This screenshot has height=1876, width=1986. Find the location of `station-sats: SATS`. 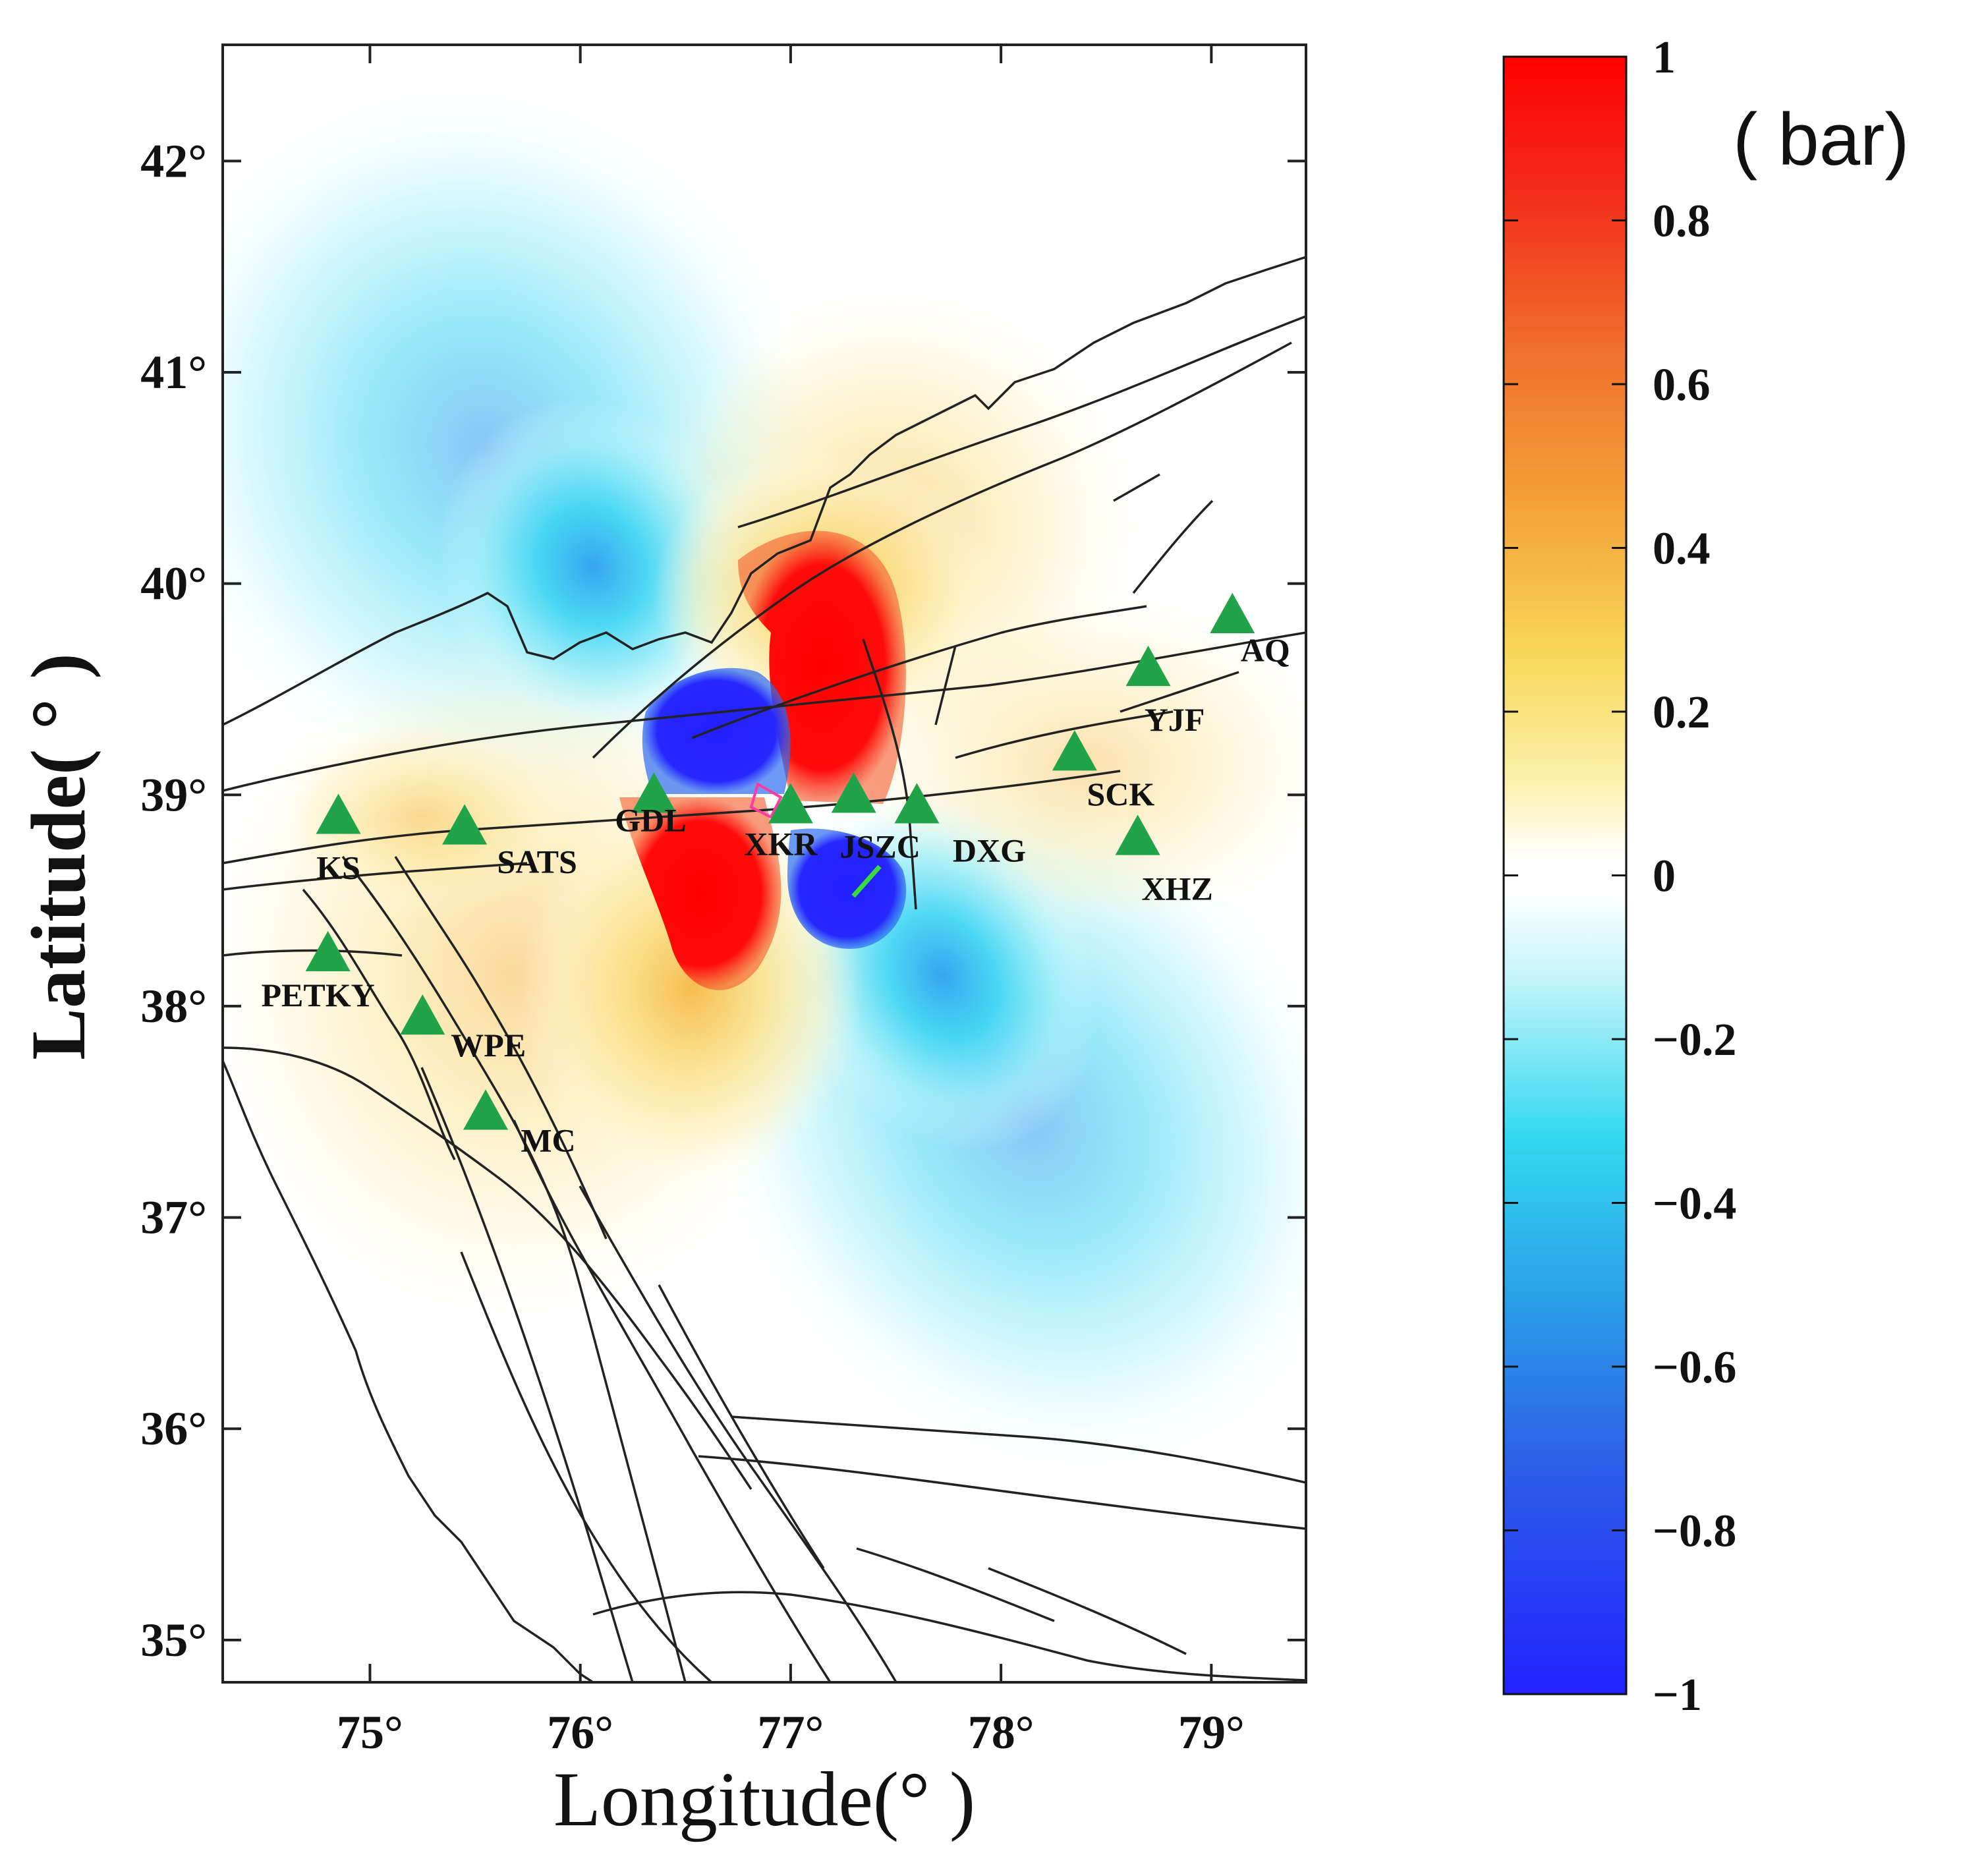

station-sats: SATS is located at coordinates (509, 842).